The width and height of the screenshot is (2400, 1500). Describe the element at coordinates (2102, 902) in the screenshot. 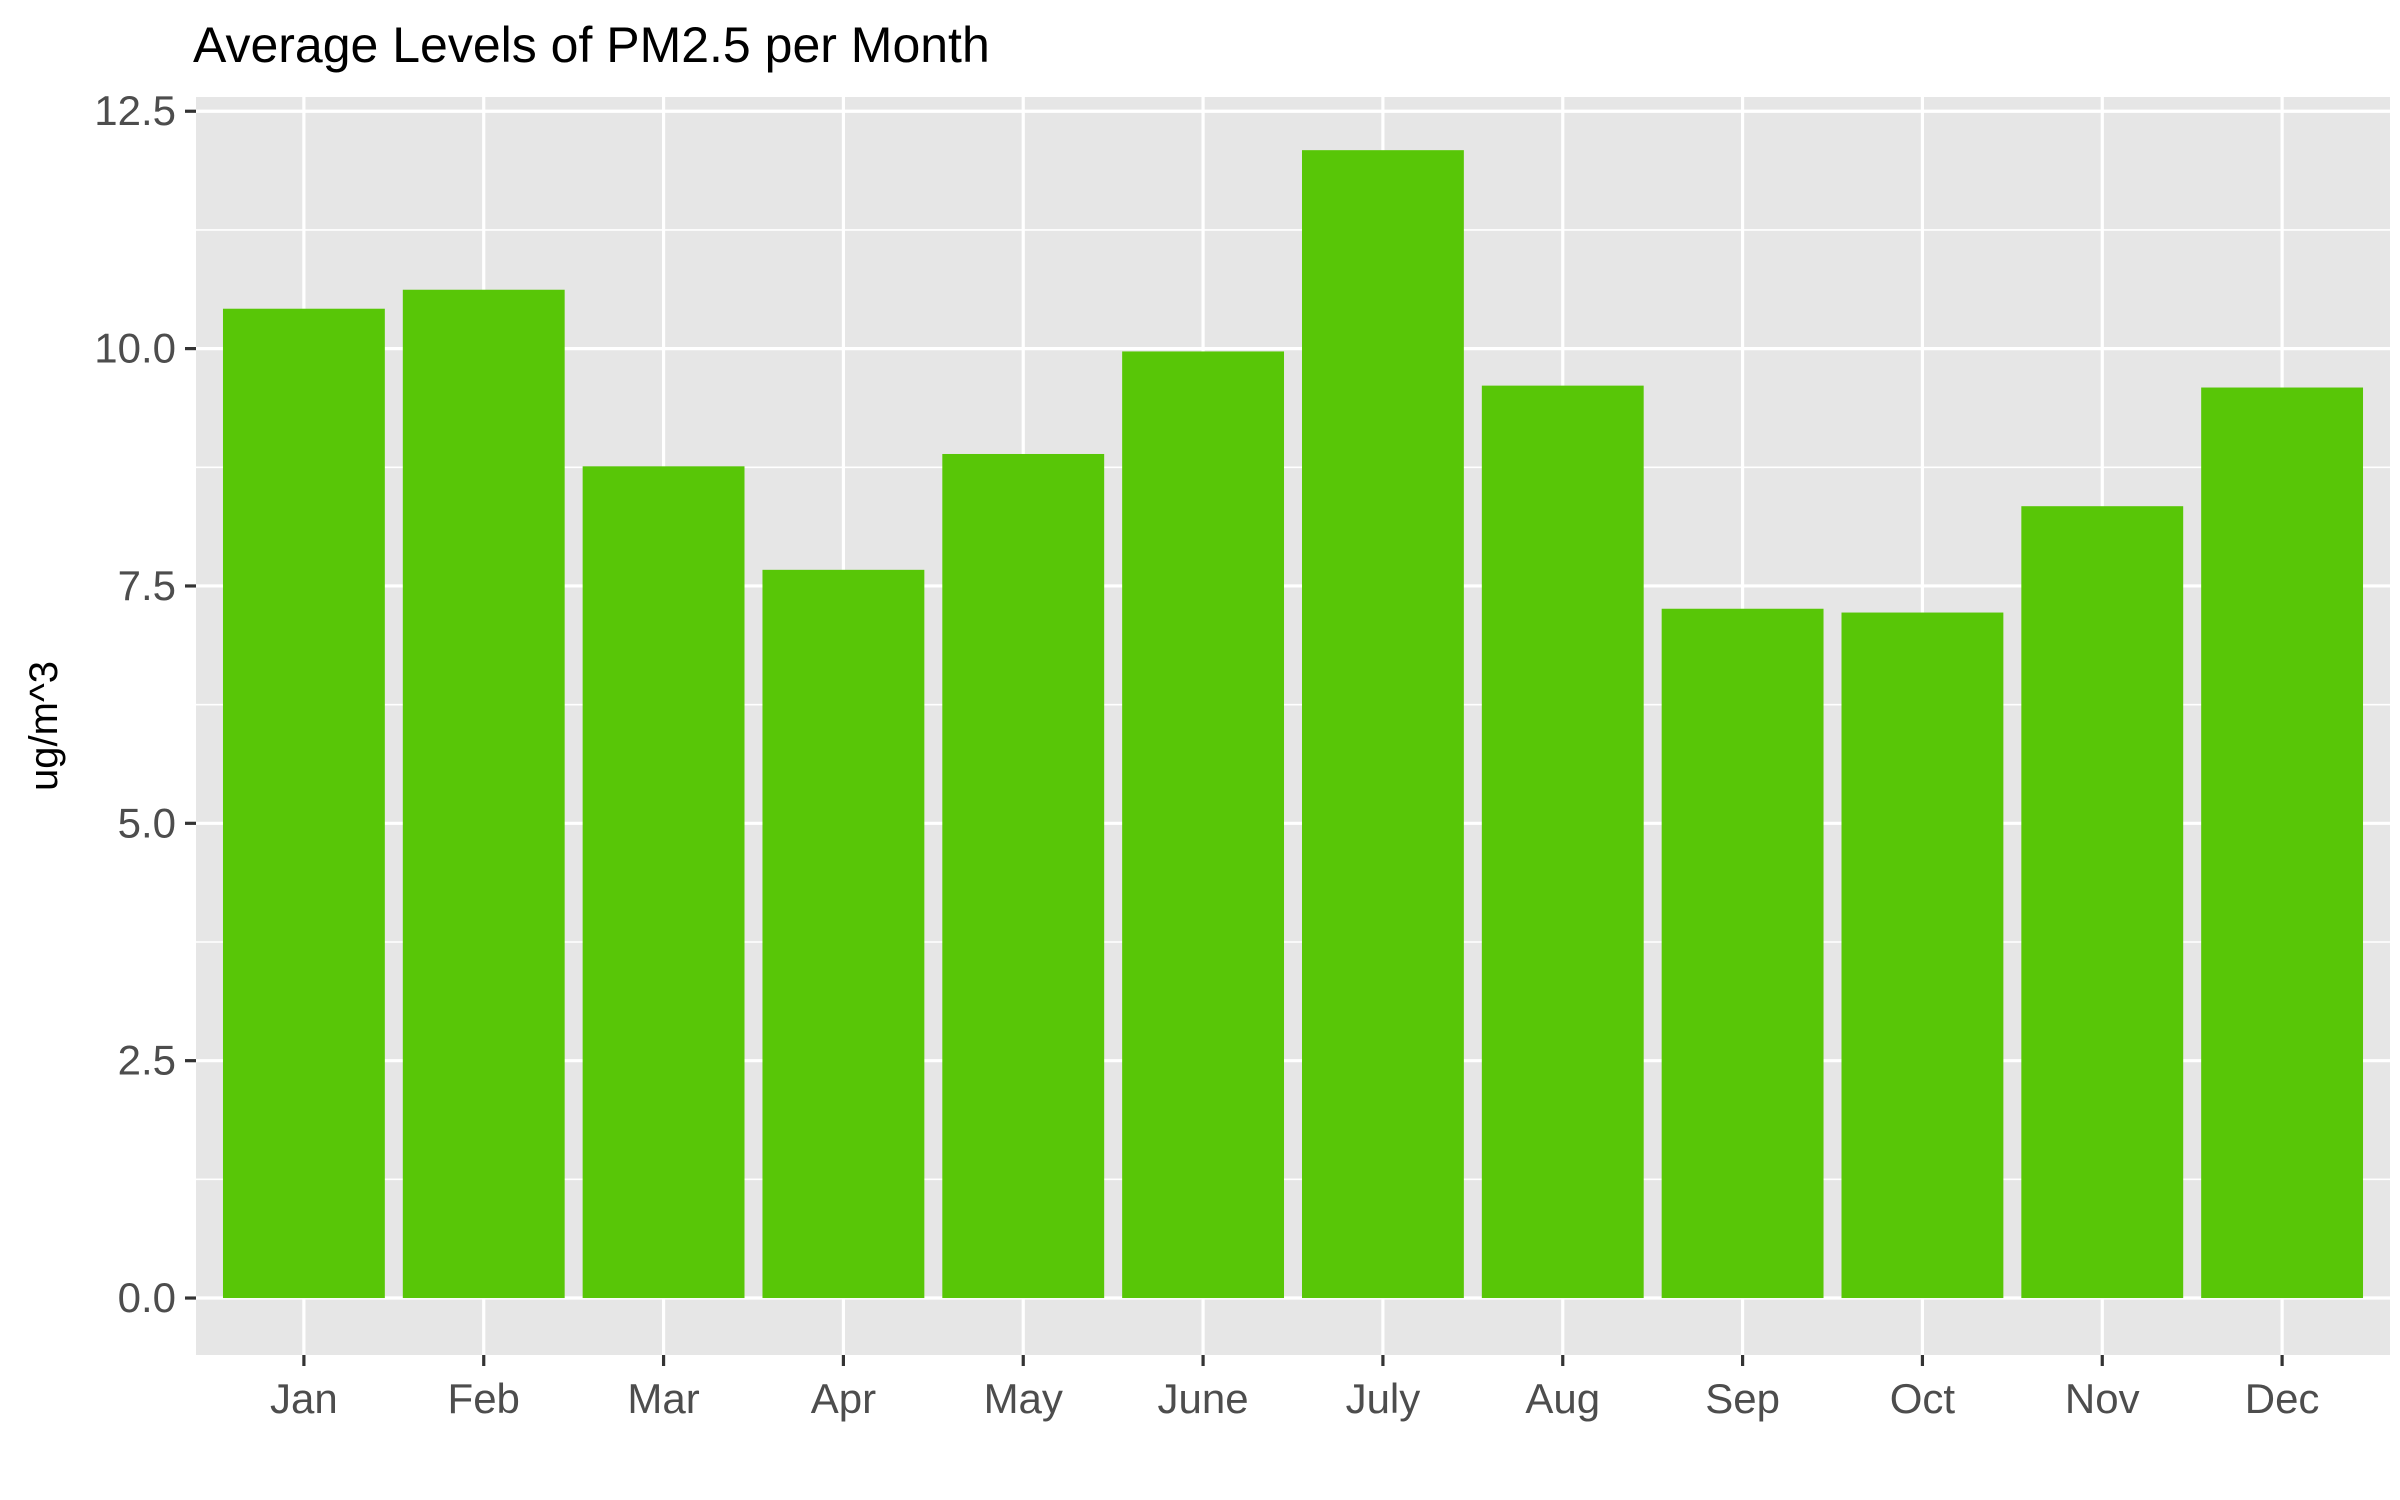

I see `bar-nov` at that location.